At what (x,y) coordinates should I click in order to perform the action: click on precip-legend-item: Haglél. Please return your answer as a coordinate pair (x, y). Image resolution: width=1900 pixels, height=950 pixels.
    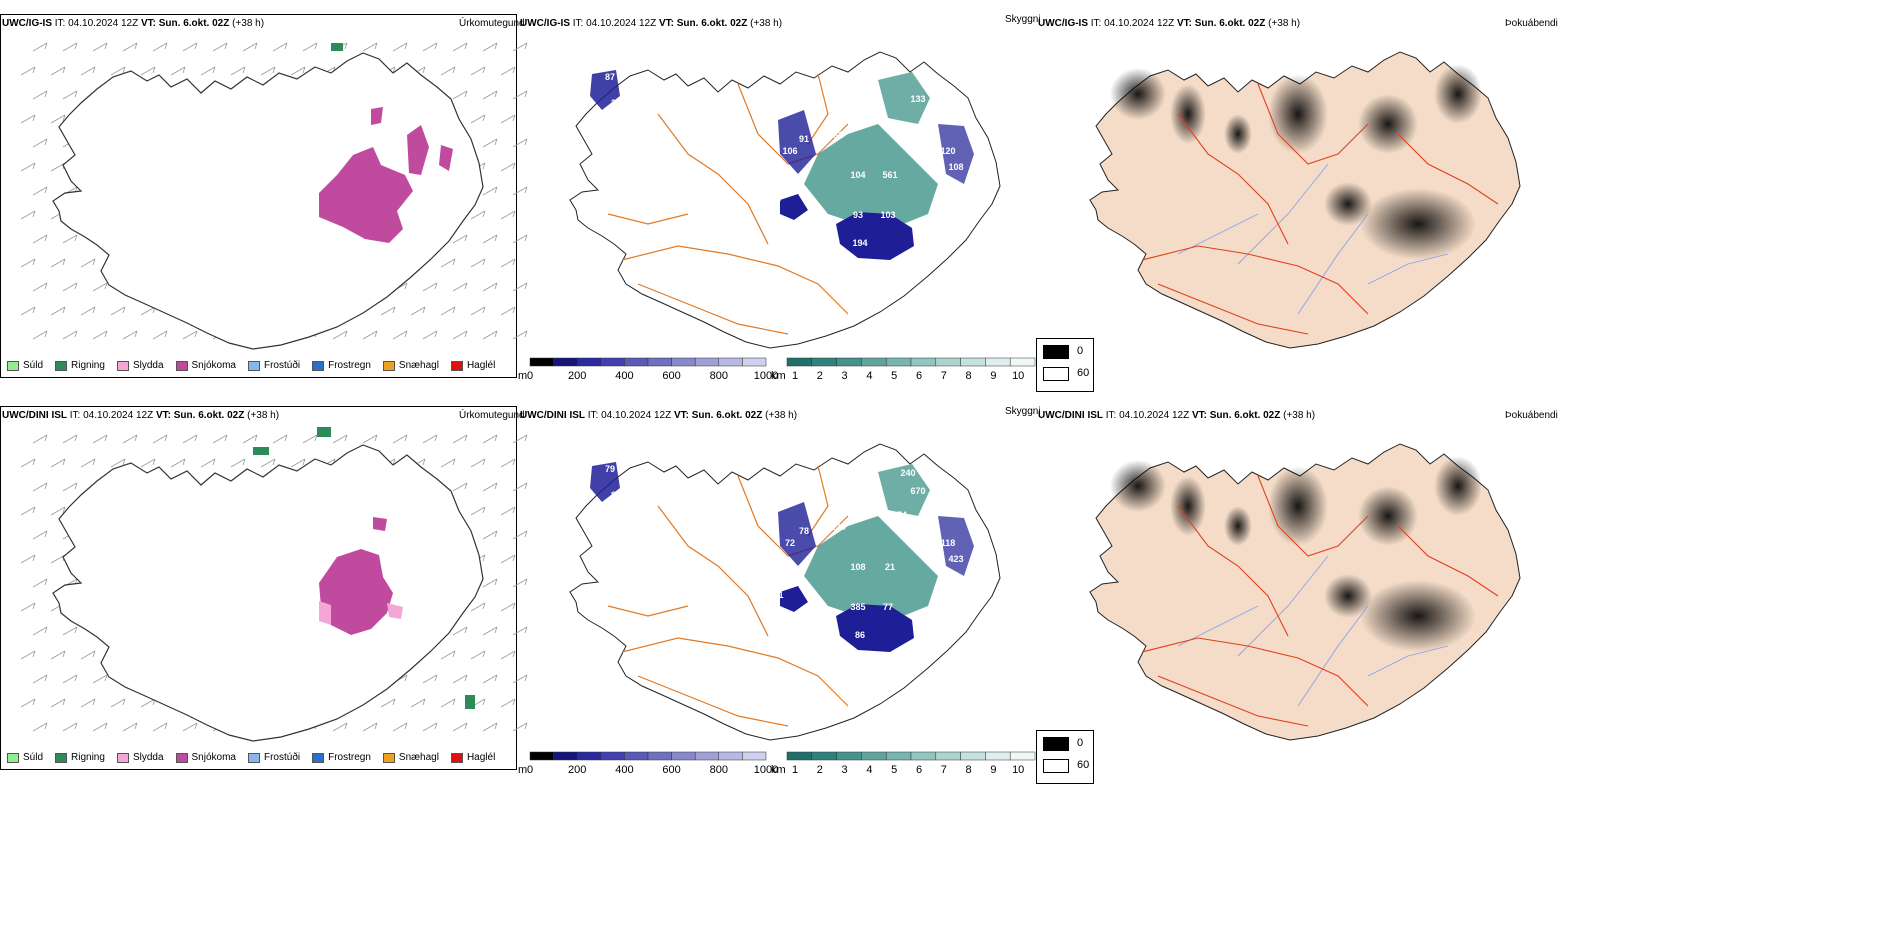
    Looking at the image, I should click on (473, 757).